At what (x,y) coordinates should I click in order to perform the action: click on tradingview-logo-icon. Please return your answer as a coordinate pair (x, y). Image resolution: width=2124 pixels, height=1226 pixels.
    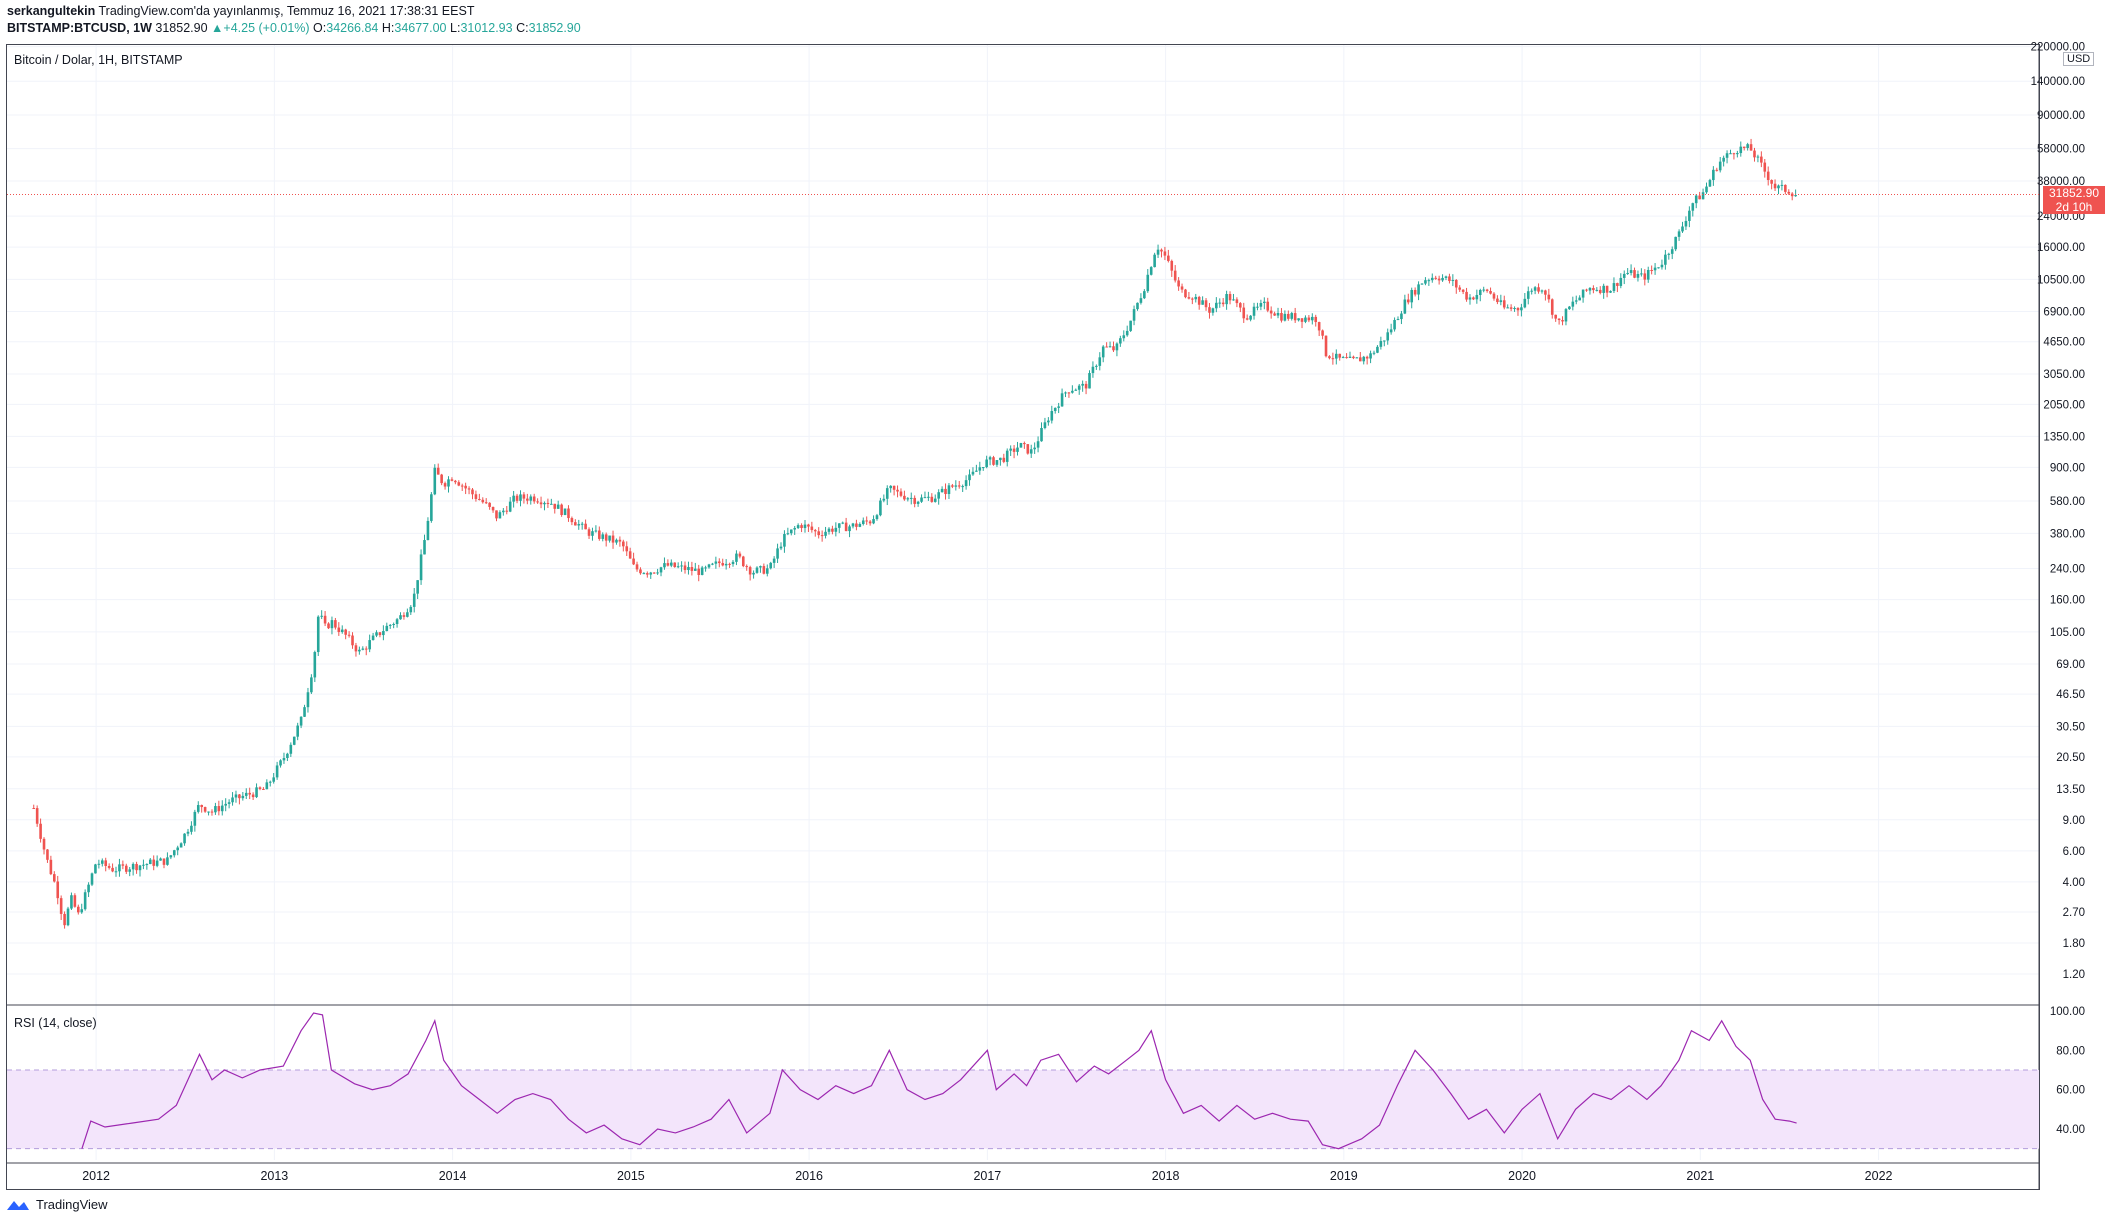
    Looking at the image, I should click on (18, 1205).